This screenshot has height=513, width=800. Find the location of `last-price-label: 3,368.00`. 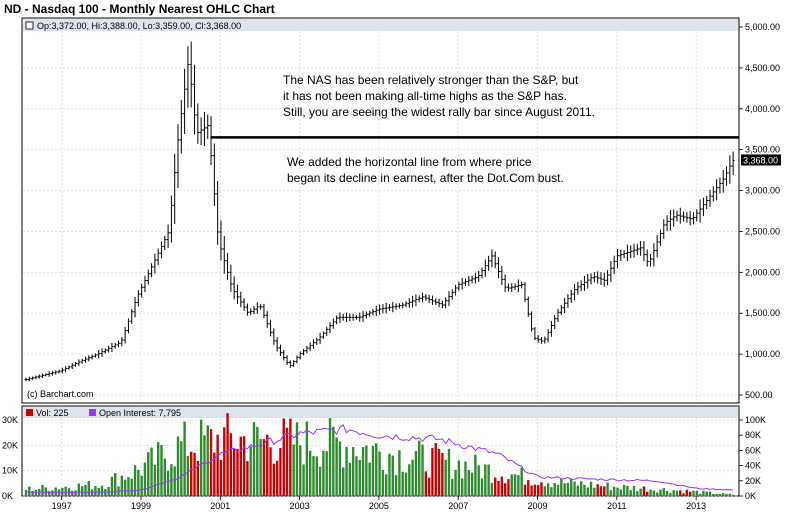

last-price-label: 3,368.00 is located at coordinates (761, 160).